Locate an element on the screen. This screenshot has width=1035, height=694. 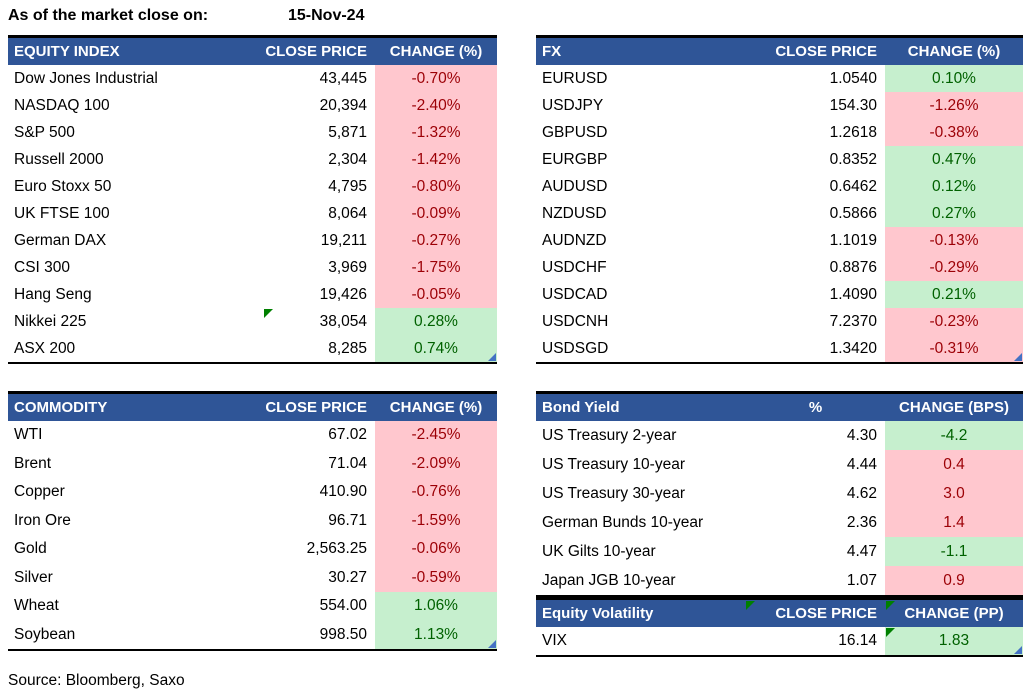
change-value: -1.75% is located at coordinates (436, 267).